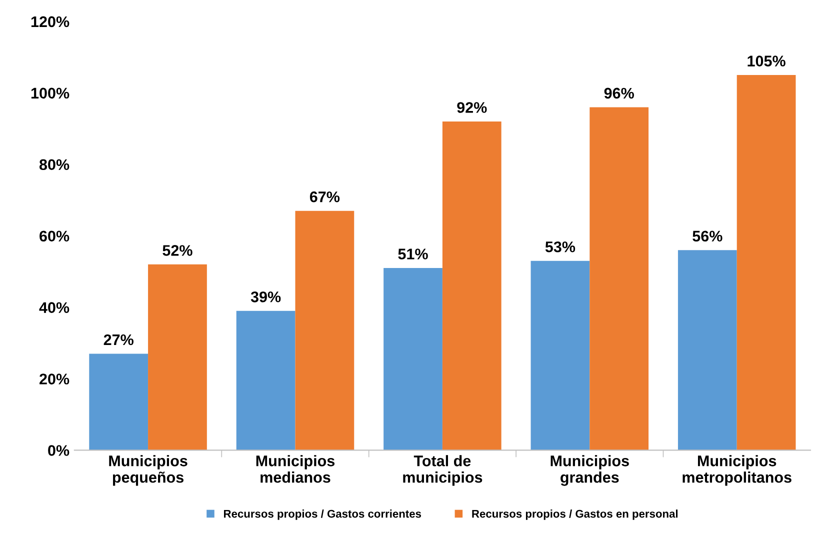 This screenshot has width=827, height=536. Describe the element at coordinates (707, 236) in the screenshot. I see `data-label: 56%` at that location.